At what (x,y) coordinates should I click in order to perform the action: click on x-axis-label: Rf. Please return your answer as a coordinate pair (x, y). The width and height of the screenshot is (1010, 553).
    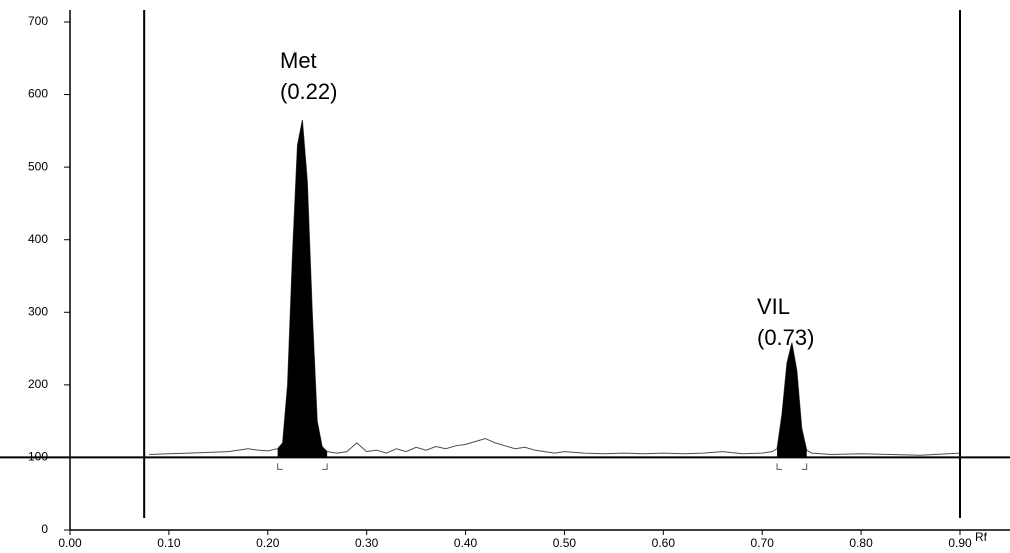
    Looking at the image, I should click on (981, 537).